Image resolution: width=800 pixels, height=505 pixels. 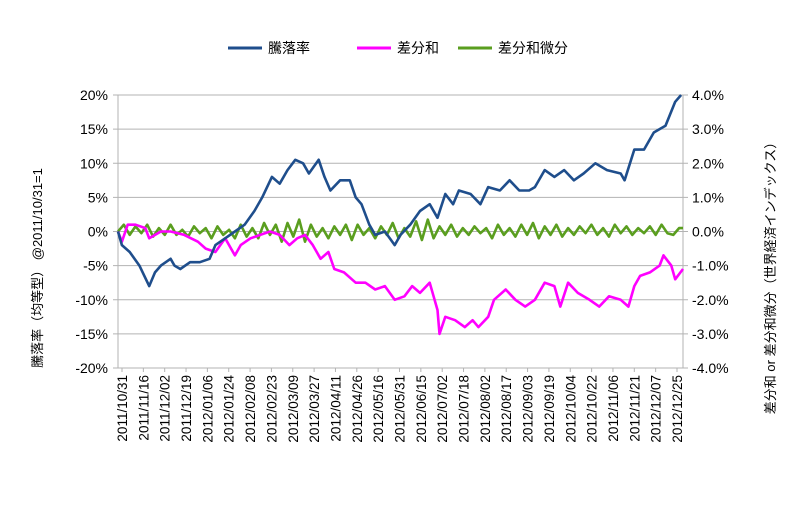 I want to click on legend-label-2: 差分和微分, so click(x=533, y=48).